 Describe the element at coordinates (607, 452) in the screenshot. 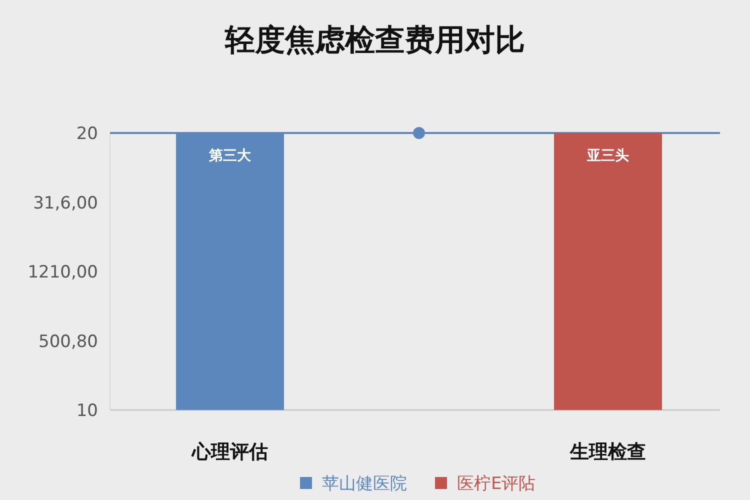

I see `x-tick-label: 生理检查` at that location.